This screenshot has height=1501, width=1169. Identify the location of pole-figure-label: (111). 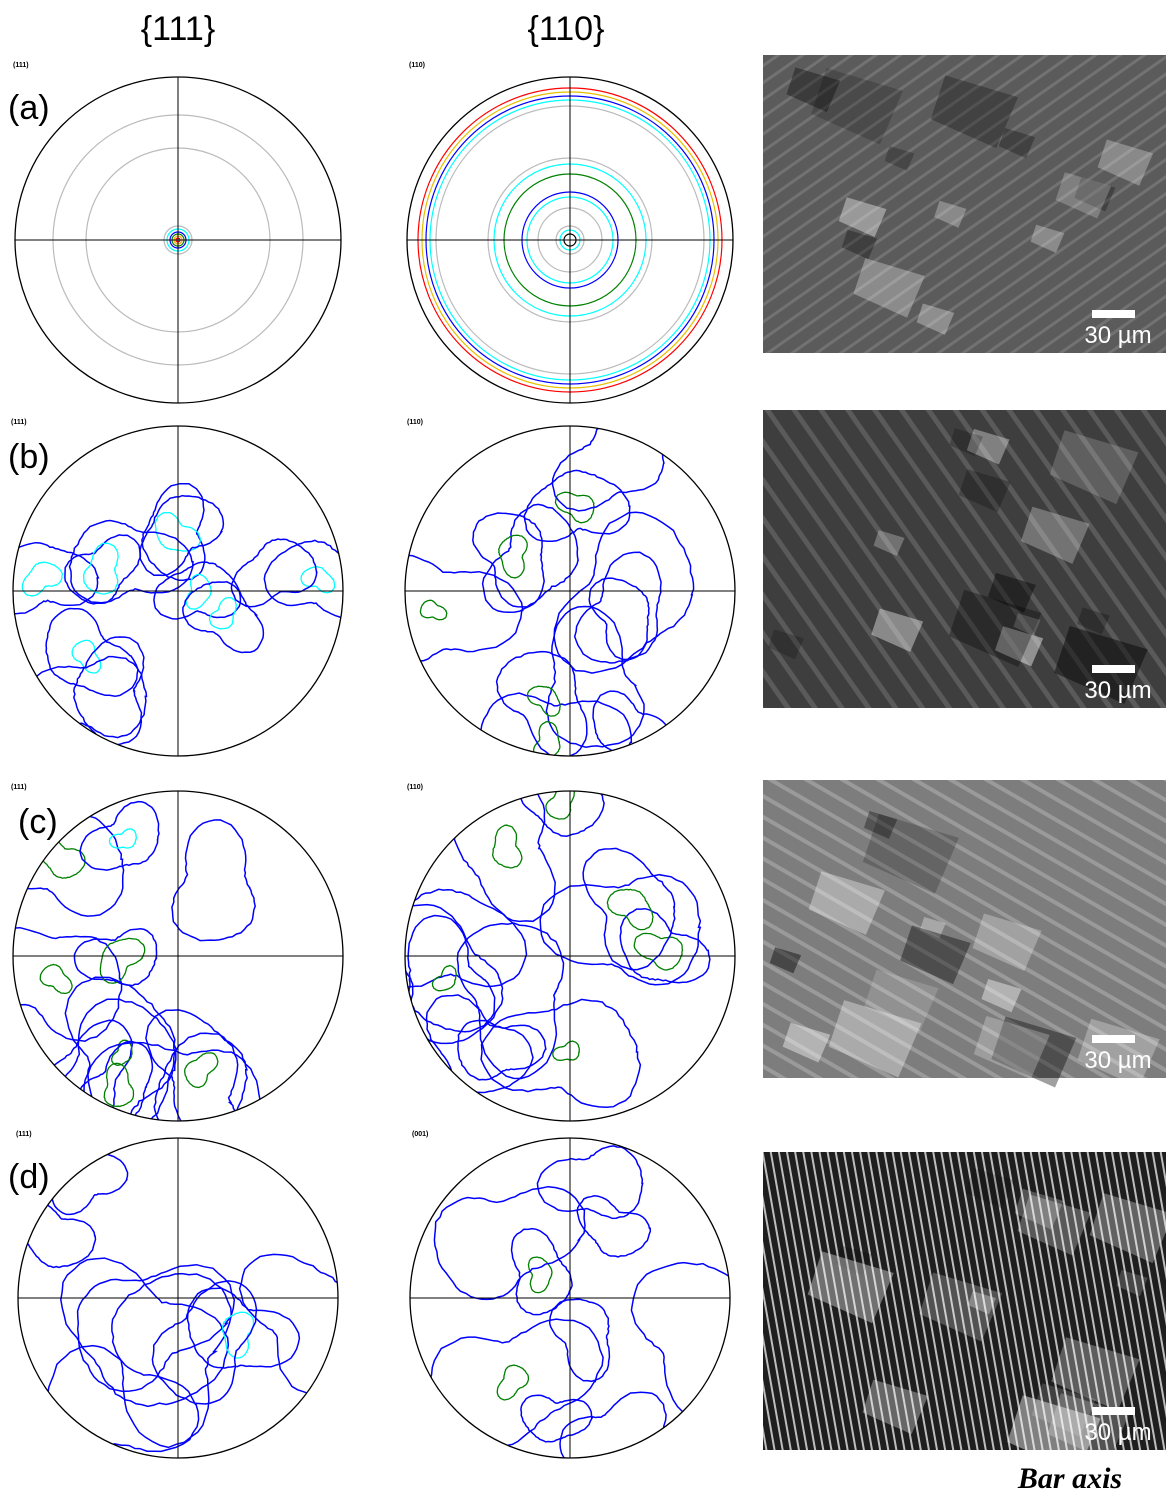
(19, 787).